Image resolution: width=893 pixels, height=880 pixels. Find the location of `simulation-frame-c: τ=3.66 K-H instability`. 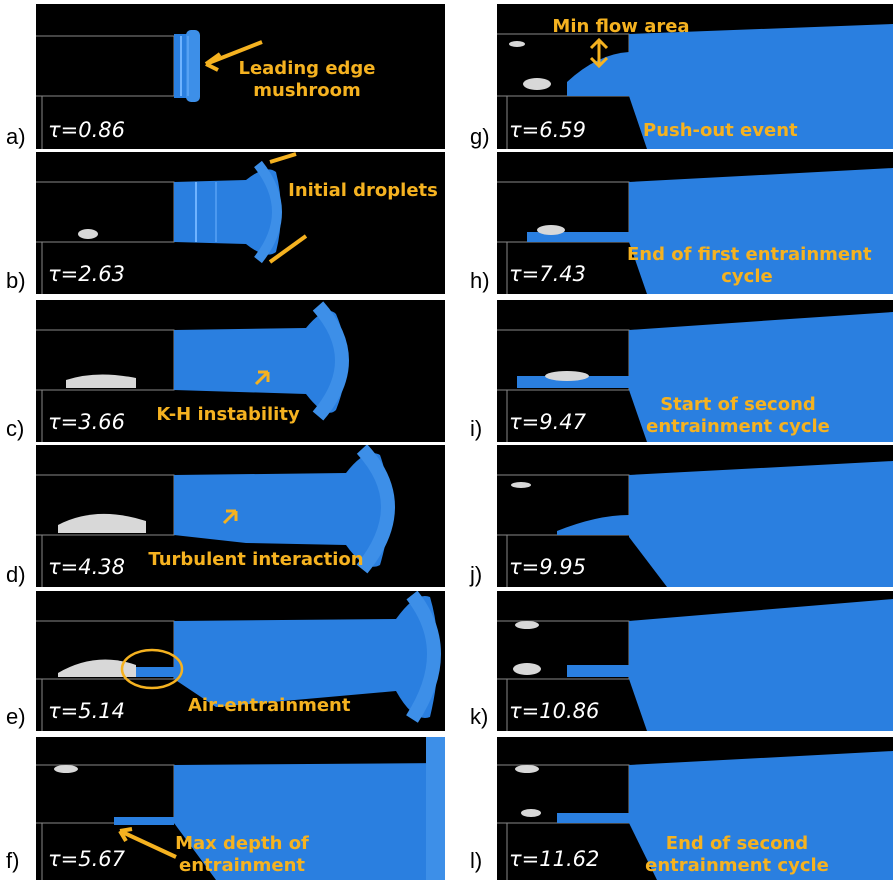

simulation-frame-c: τ=3.66 K-H instability is located at coordinates (240, 371).